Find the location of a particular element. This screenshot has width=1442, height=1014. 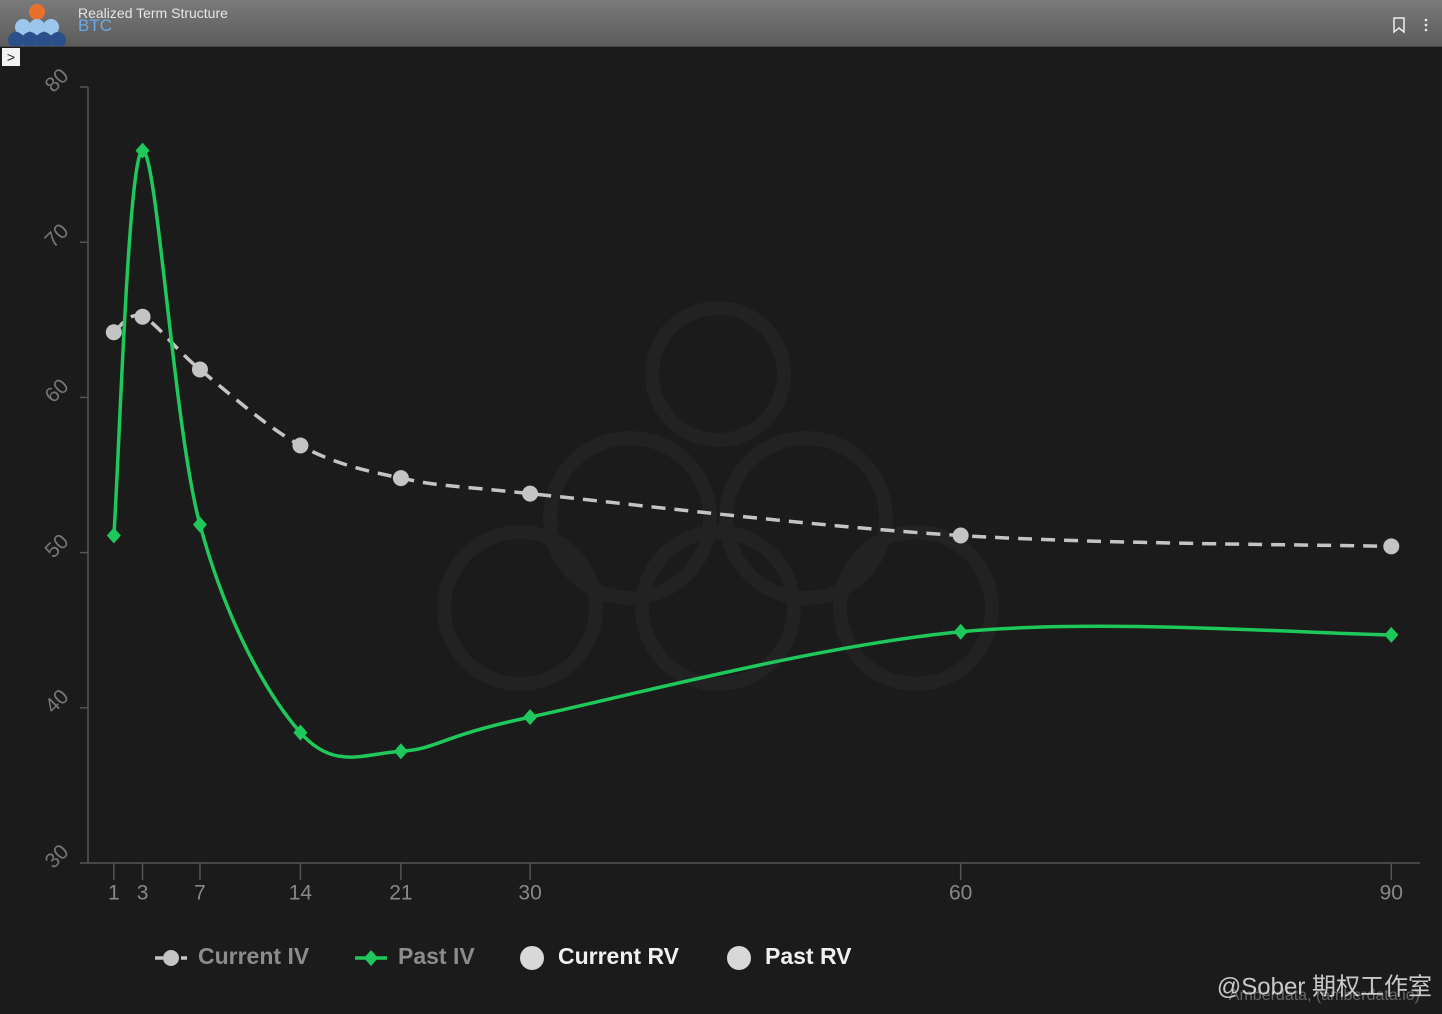

sidebar-toggle: > is located at coordinates (11, 57).